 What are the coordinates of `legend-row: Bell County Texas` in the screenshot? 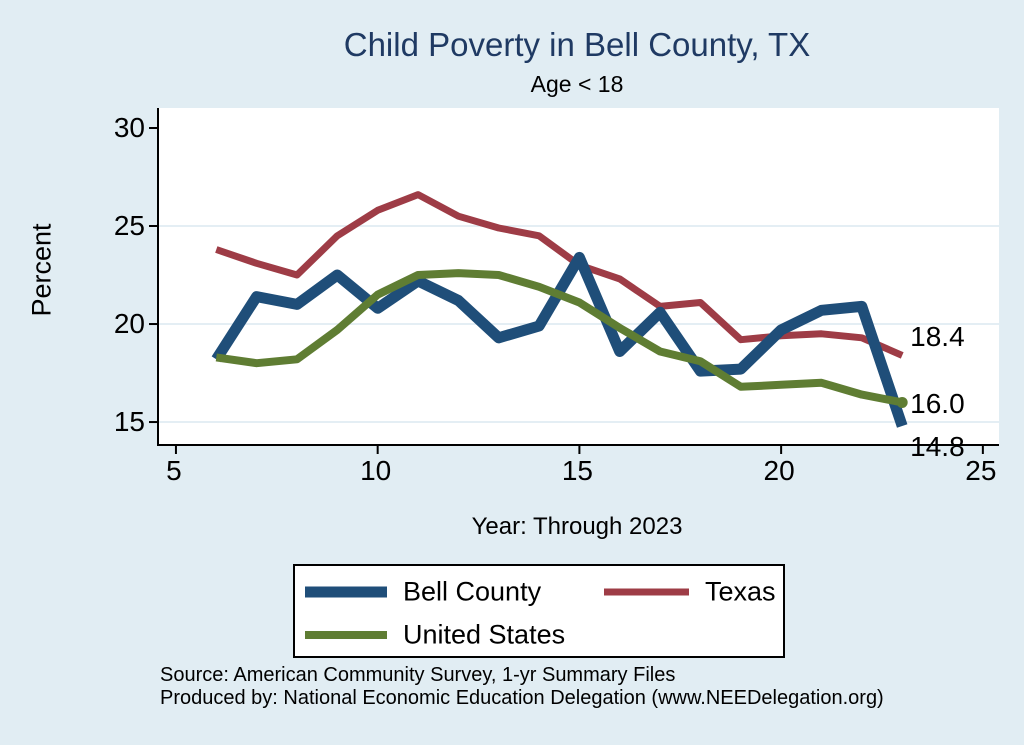 It's located at (539, 591).